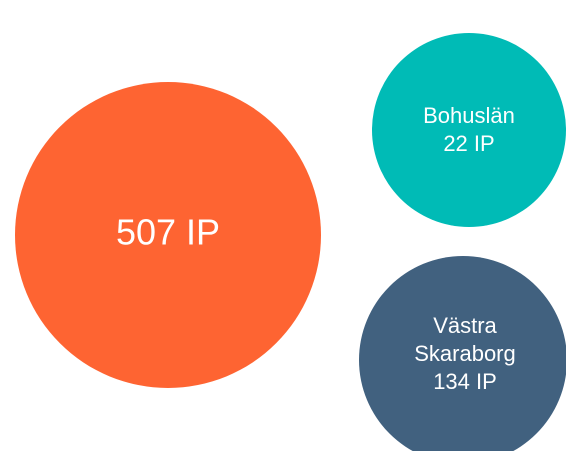 The height and width of the screenshot is (451, 566). Describe the element at coordinates (465, 381) in the screenshot. I see `node-label: 134 IP` at that location.